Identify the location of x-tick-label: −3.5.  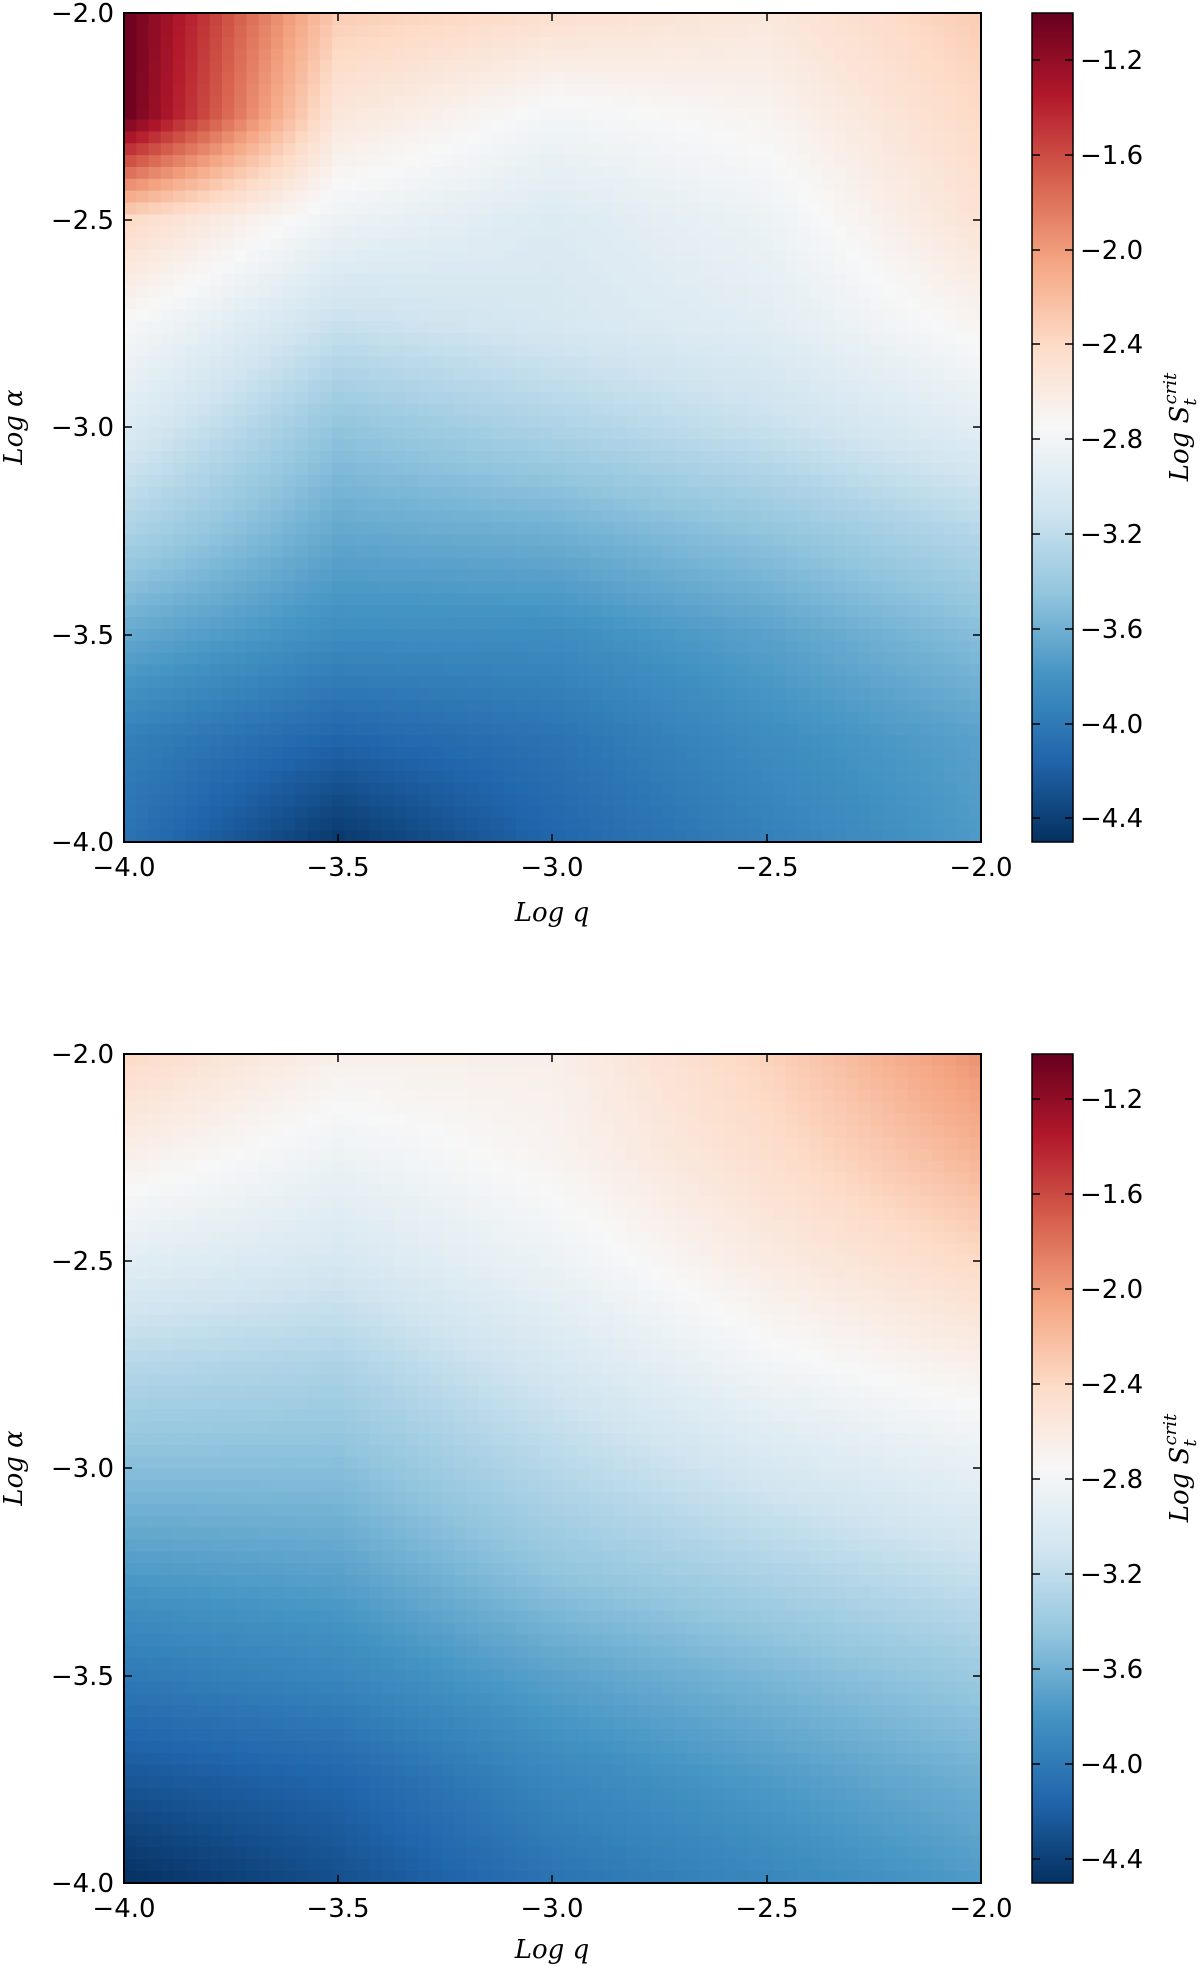
(337, 868).